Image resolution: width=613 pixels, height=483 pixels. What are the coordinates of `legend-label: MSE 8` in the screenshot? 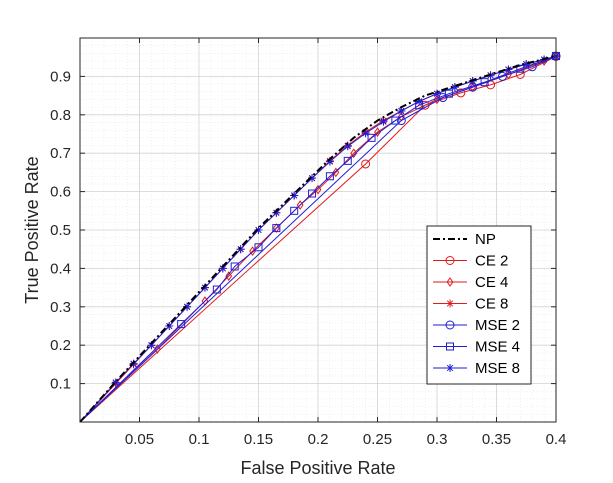 It's located at (497, 368).